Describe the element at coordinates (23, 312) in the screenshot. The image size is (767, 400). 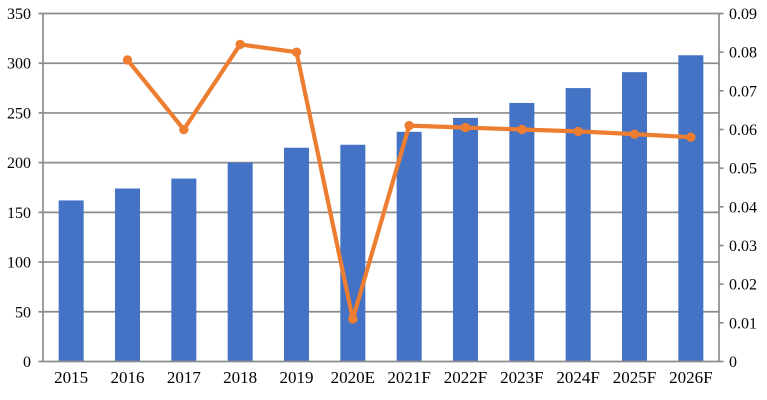
I see `left-axis-label: 50` at that location.